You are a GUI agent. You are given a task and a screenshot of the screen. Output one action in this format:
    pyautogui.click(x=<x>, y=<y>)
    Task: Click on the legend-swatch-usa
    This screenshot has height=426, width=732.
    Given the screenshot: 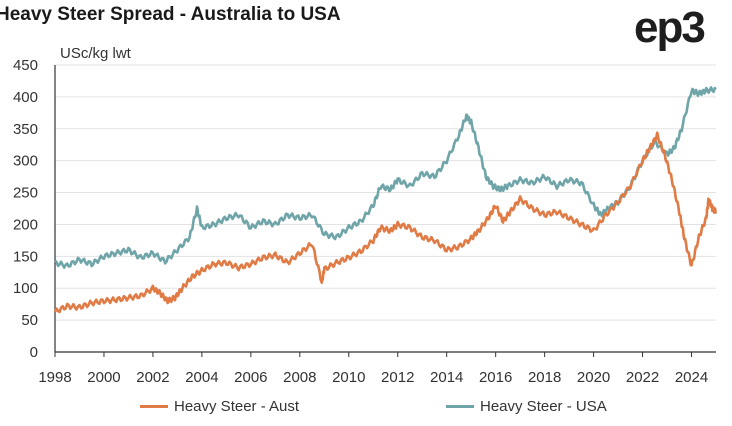 What is the action you would take?
    pyautogui.click(x=460, y=406)
    